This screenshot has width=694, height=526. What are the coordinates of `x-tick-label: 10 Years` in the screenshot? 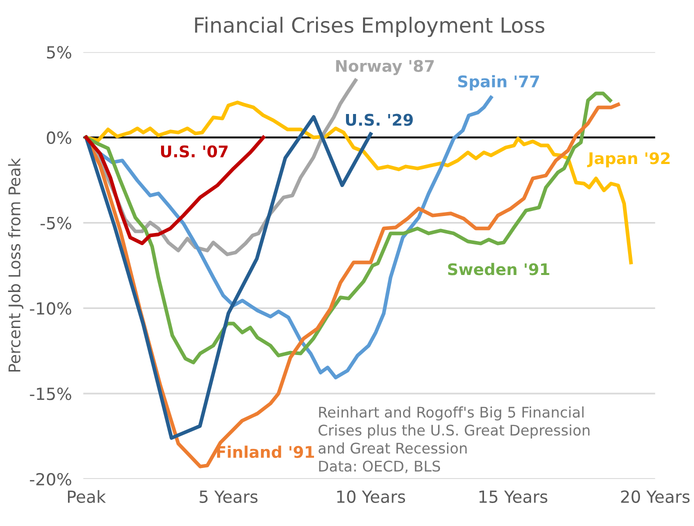 It's located at (371, 496).